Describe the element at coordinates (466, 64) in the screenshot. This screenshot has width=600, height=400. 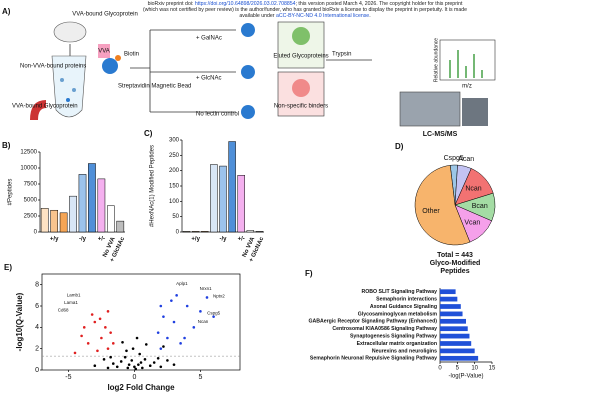
I see `spectrum-peaks` at that location.